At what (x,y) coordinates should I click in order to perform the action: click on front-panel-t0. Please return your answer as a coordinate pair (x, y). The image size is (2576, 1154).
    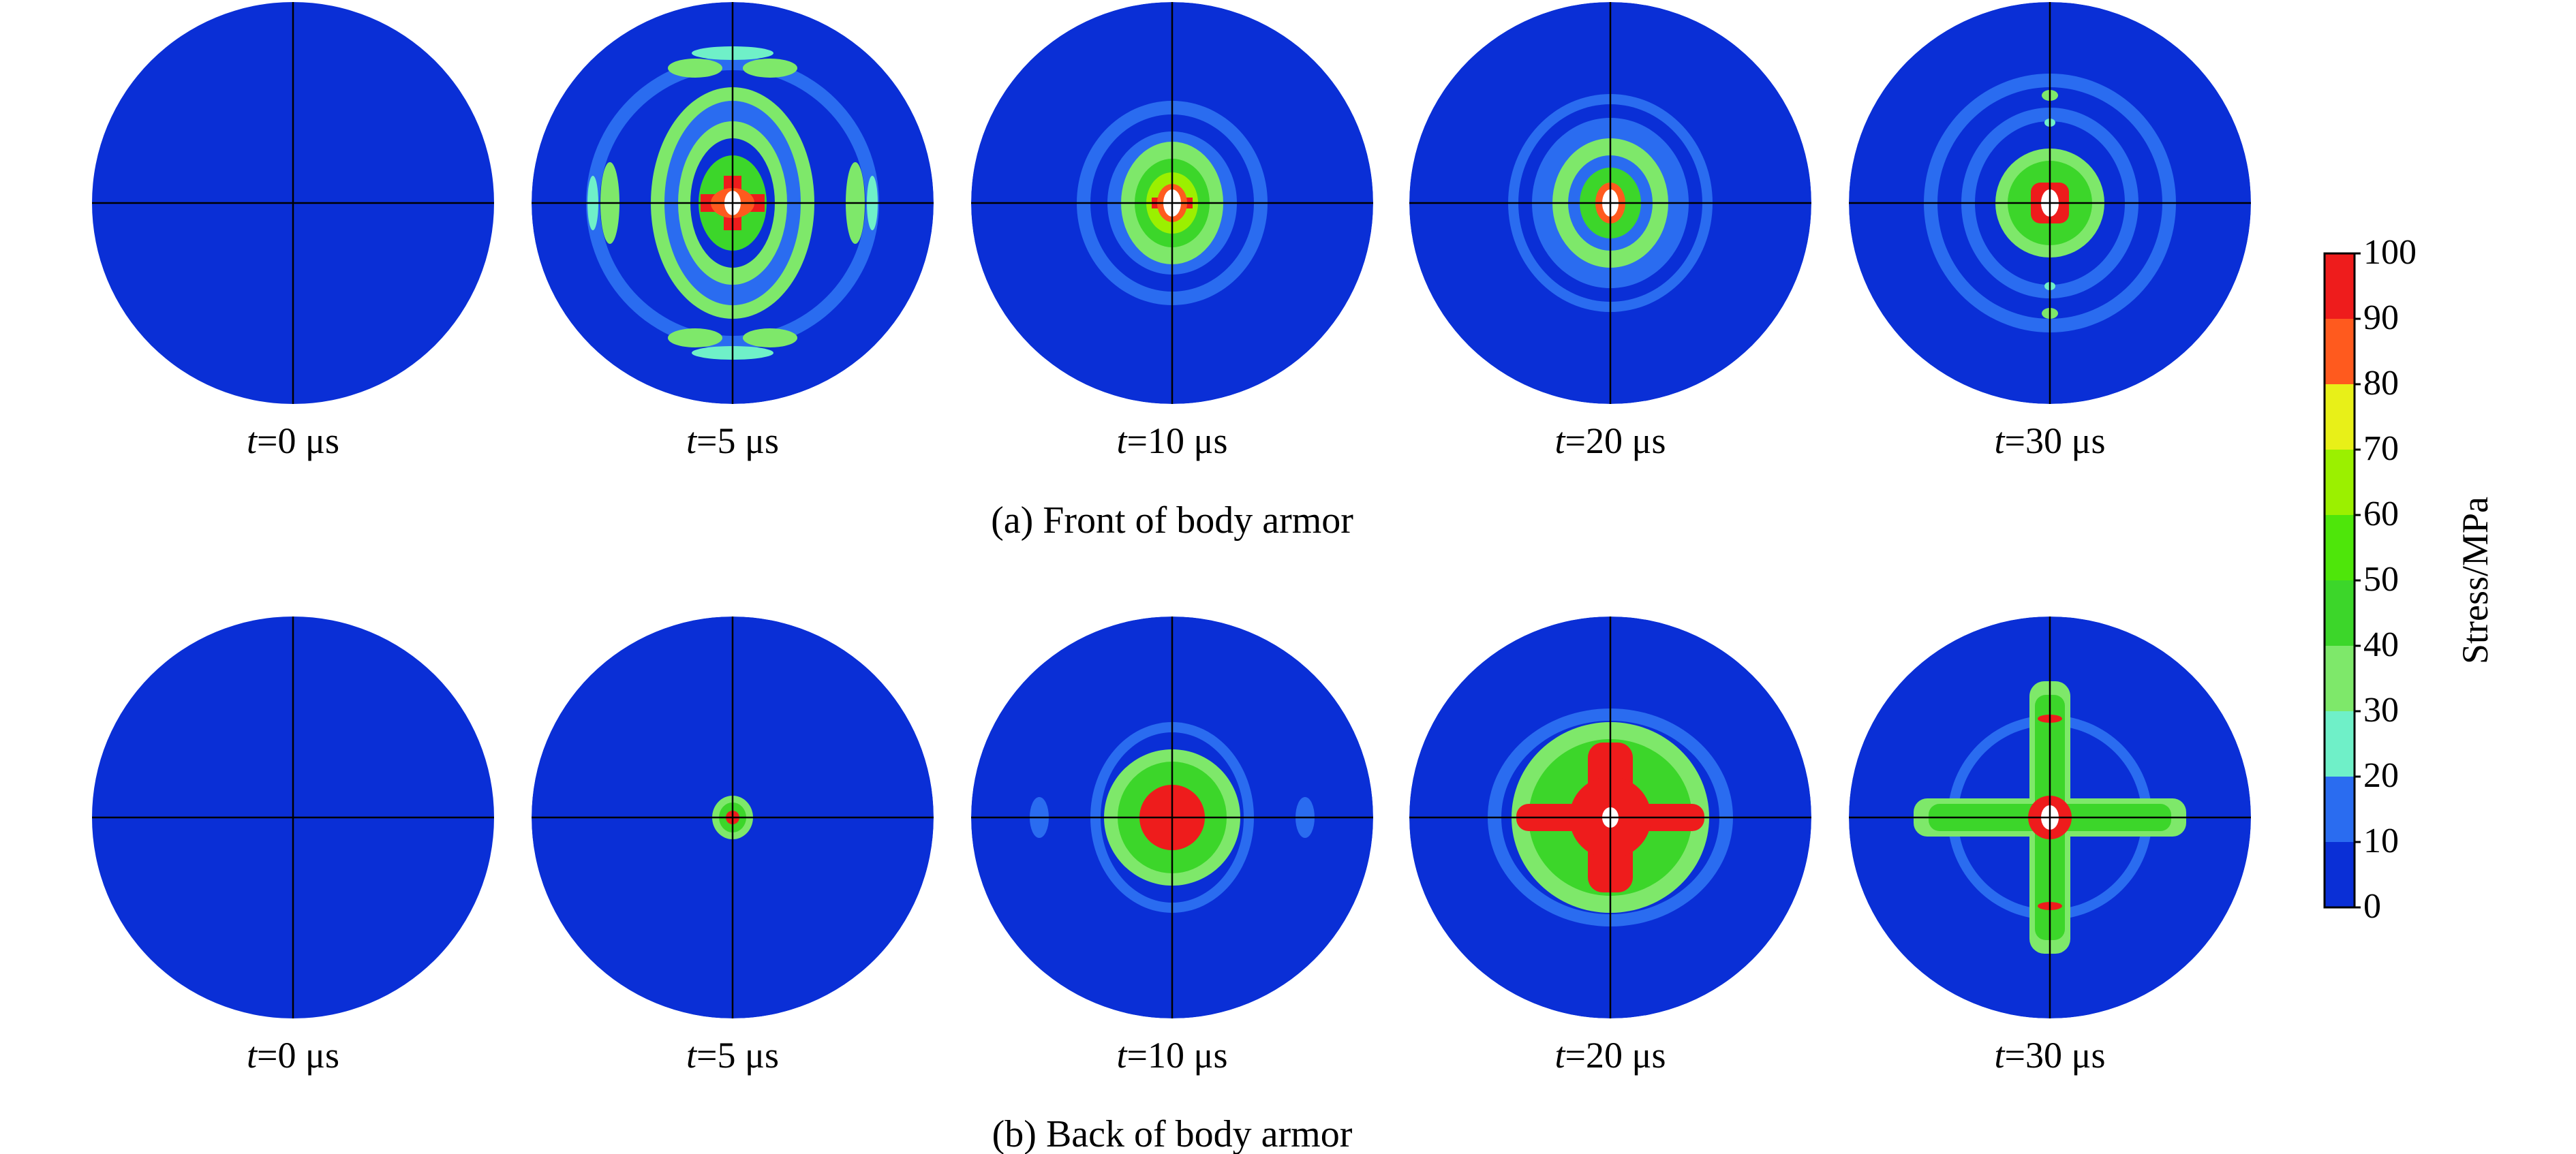
    Looking at the image, I should click on (293, 203).